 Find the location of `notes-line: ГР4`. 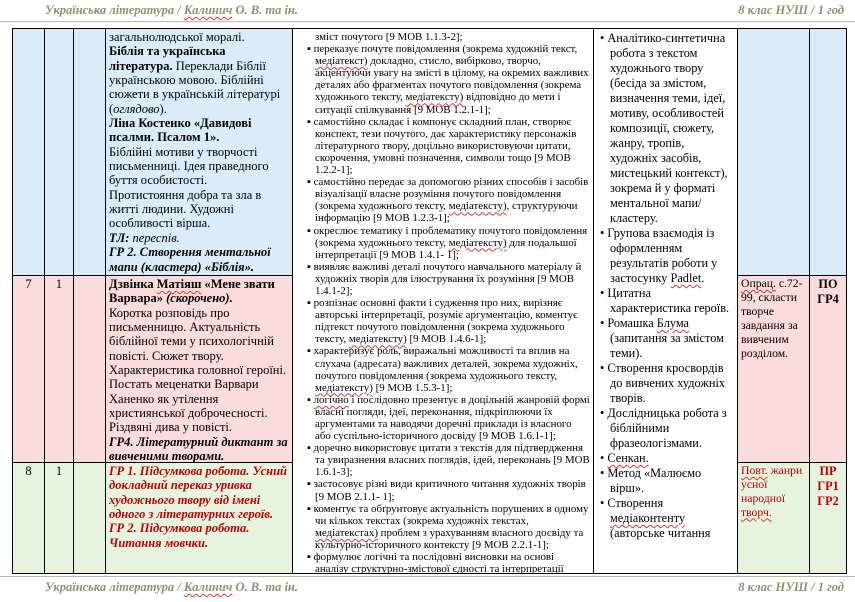

notes-line: ГР4 is located at coordinates (828, 298).